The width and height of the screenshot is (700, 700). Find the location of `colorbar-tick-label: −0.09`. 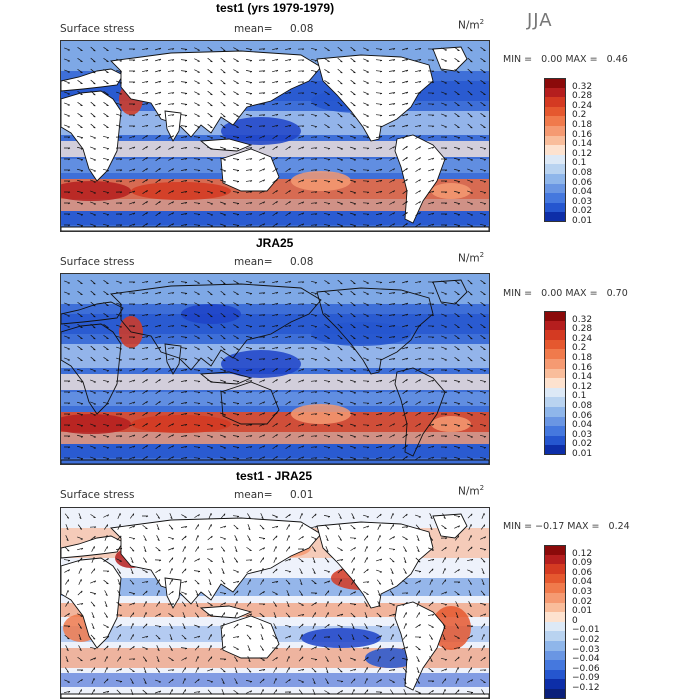

colorbar-tick-label: −0.09 is located at coordinates (586, 678).